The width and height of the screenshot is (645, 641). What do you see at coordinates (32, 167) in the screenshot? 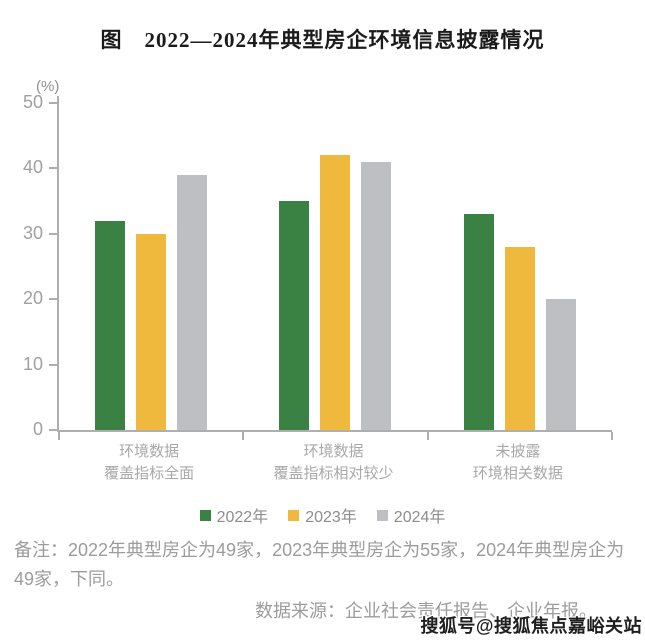
I see `y-axis-tick-label: 40` at bounding box center [32, 167].